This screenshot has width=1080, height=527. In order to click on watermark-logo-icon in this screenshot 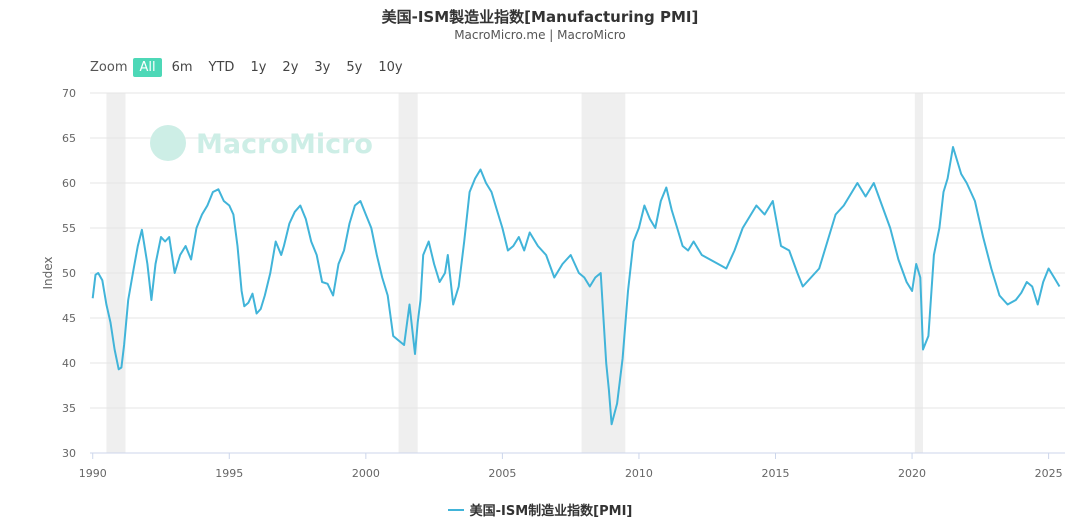, I will do `click(168, 143)`.